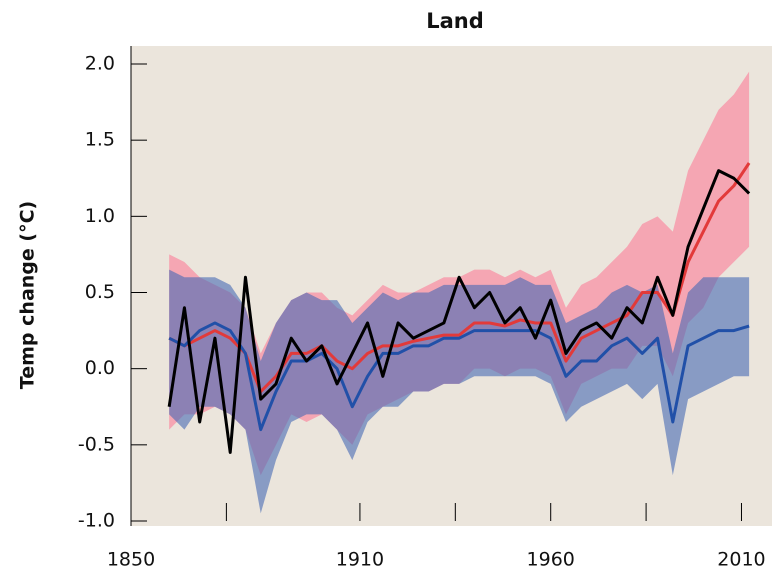 The image size is (772, 576). What do you see at coordinates (551, 560) in the screenshot?
I see `x-tick-label: 1960` at bounding box center [551, 560].